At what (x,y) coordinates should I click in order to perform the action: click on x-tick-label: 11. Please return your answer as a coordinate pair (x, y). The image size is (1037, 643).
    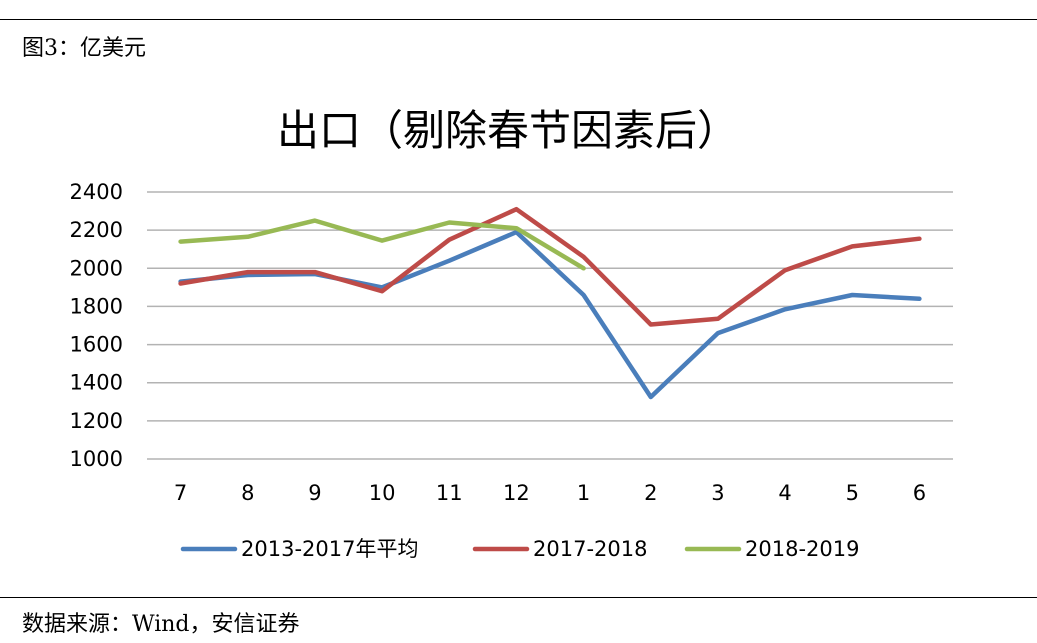
    Looking at the image, I should click on (449, 493).